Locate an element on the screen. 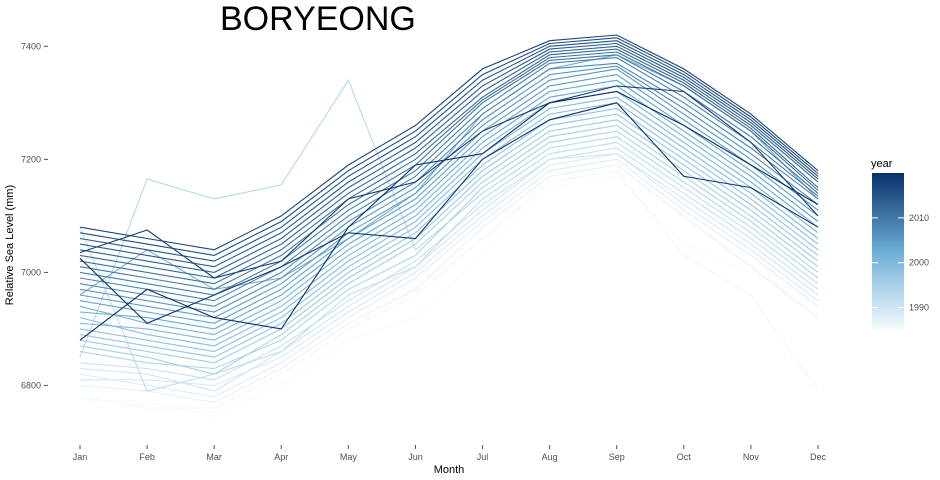  y-tick-label: 7200 is located at coordinates (31, 159).